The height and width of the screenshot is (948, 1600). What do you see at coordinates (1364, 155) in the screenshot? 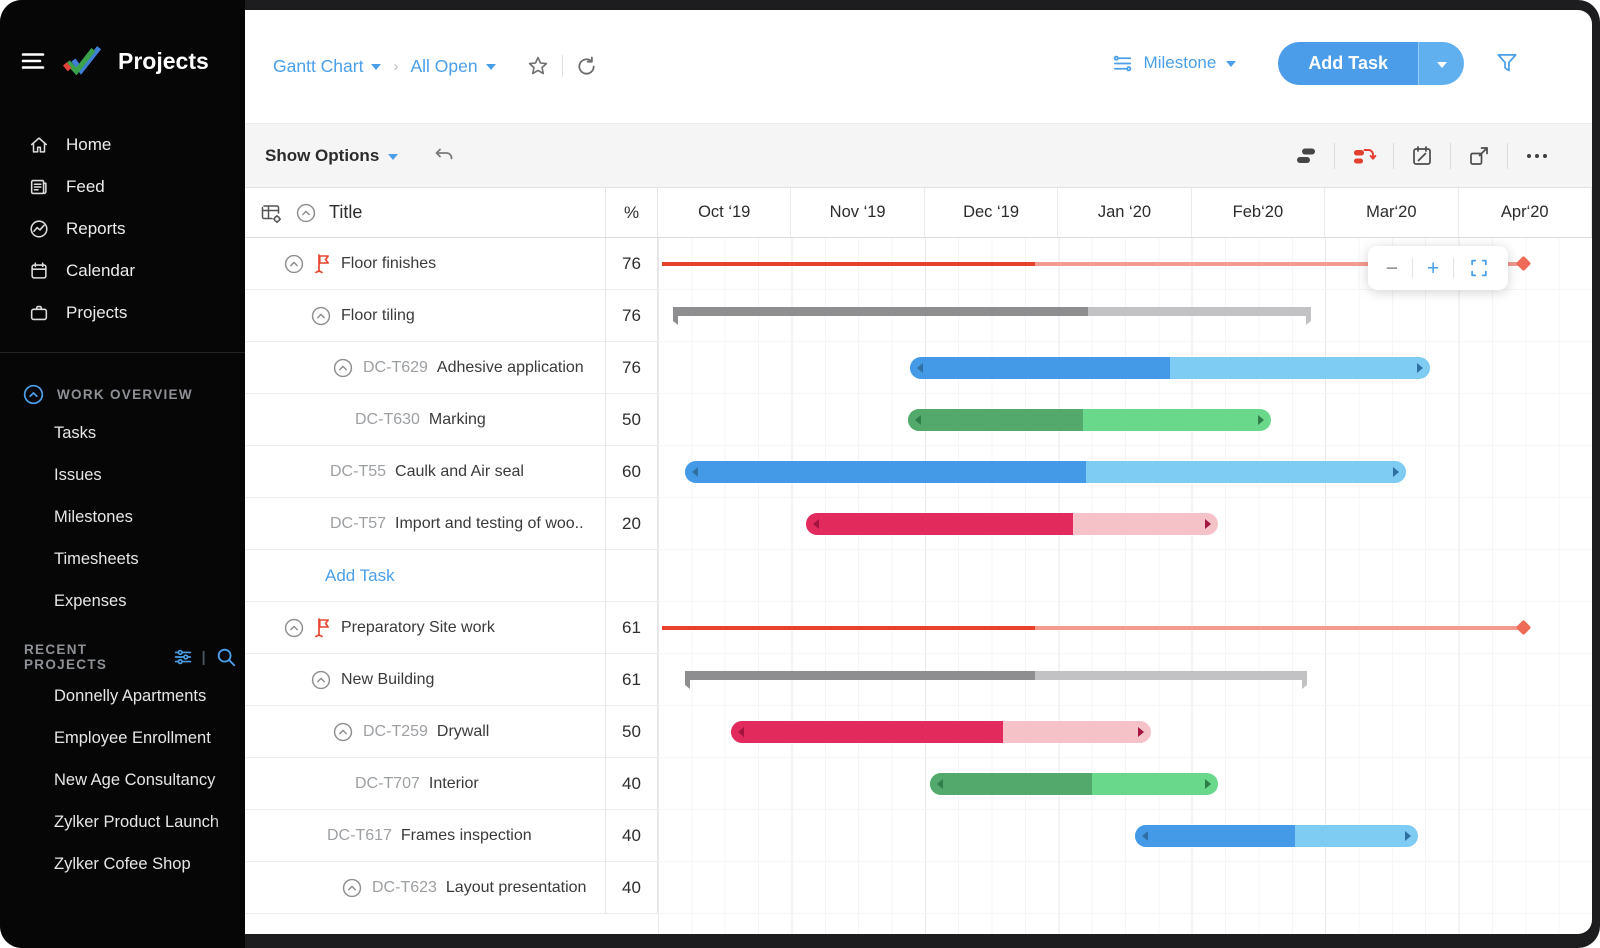
I see `baseline-icon` at bounding box center [1364, 155].